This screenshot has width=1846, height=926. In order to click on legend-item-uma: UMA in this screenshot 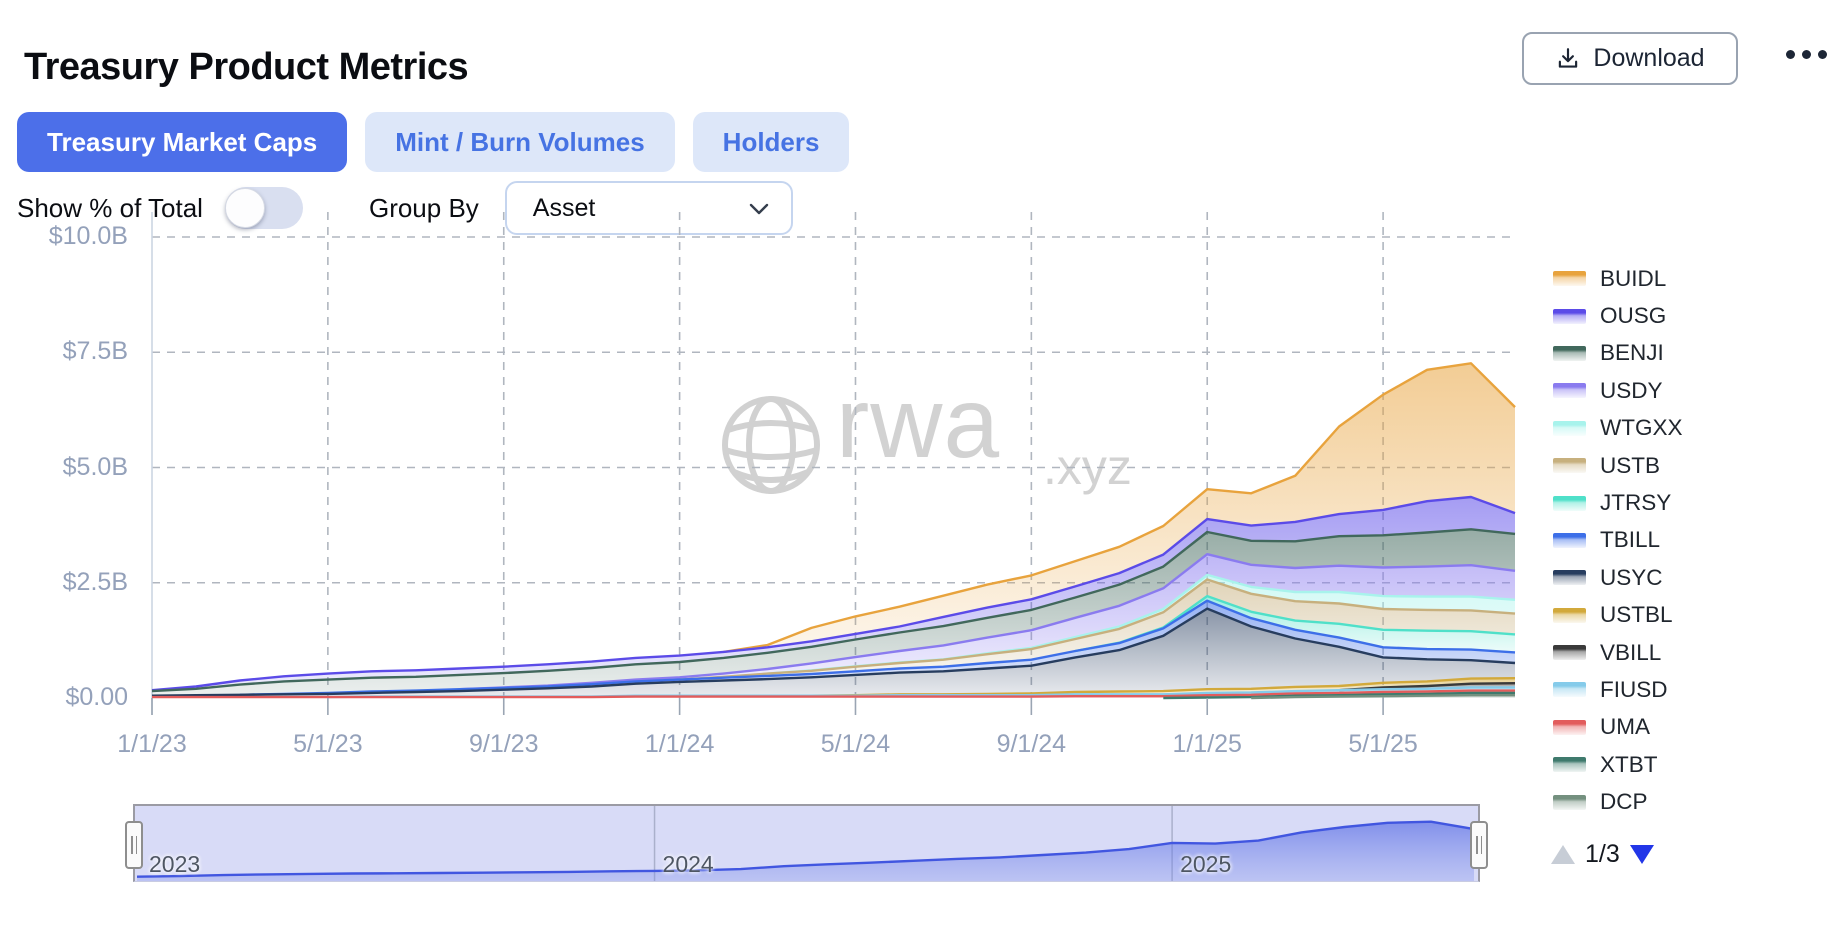, I will do `click(1618, 727)`.